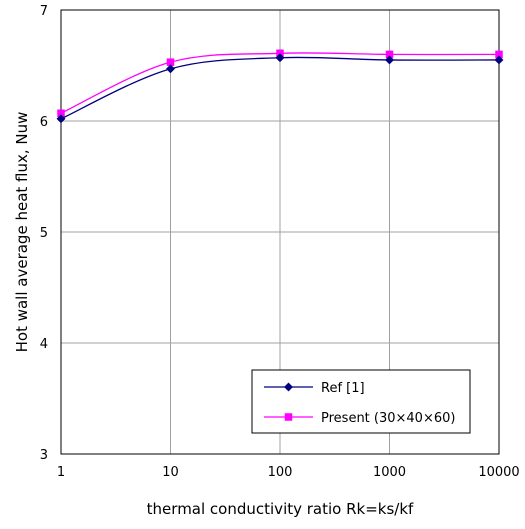 This screenshot has height=529, width=525. What do you see at coordinates (314, 388) in the screenshot?
I see `legend-entry: Ref [1]` at bounding box center [314, 388].